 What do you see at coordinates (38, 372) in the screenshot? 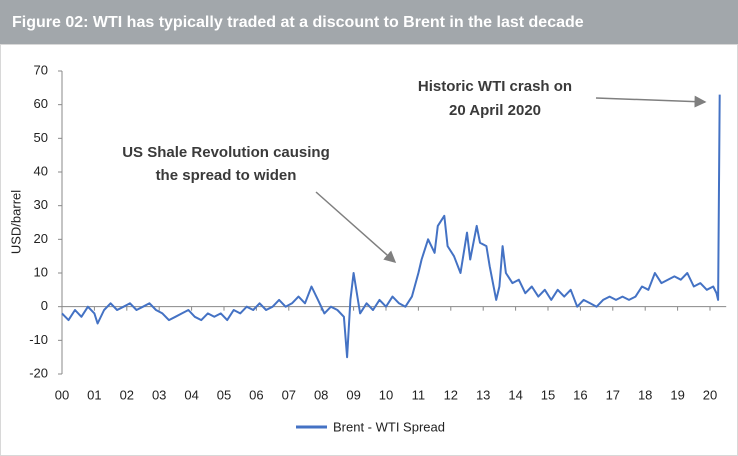
I see `y-tick-label: -20` at bounding box center [38, 372].